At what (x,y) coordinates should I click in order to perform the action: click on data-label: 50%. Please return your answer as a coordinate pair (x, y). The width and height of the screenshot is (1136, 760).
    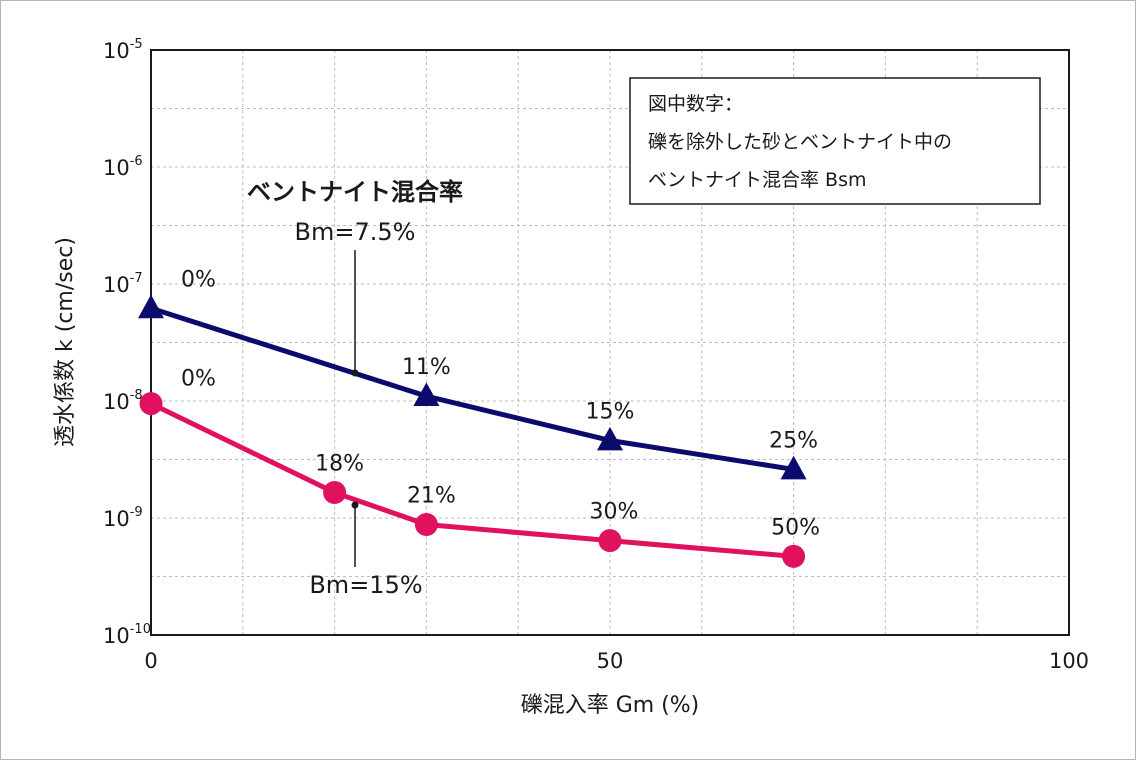
    Looking at the image, I should click on (795, 527).